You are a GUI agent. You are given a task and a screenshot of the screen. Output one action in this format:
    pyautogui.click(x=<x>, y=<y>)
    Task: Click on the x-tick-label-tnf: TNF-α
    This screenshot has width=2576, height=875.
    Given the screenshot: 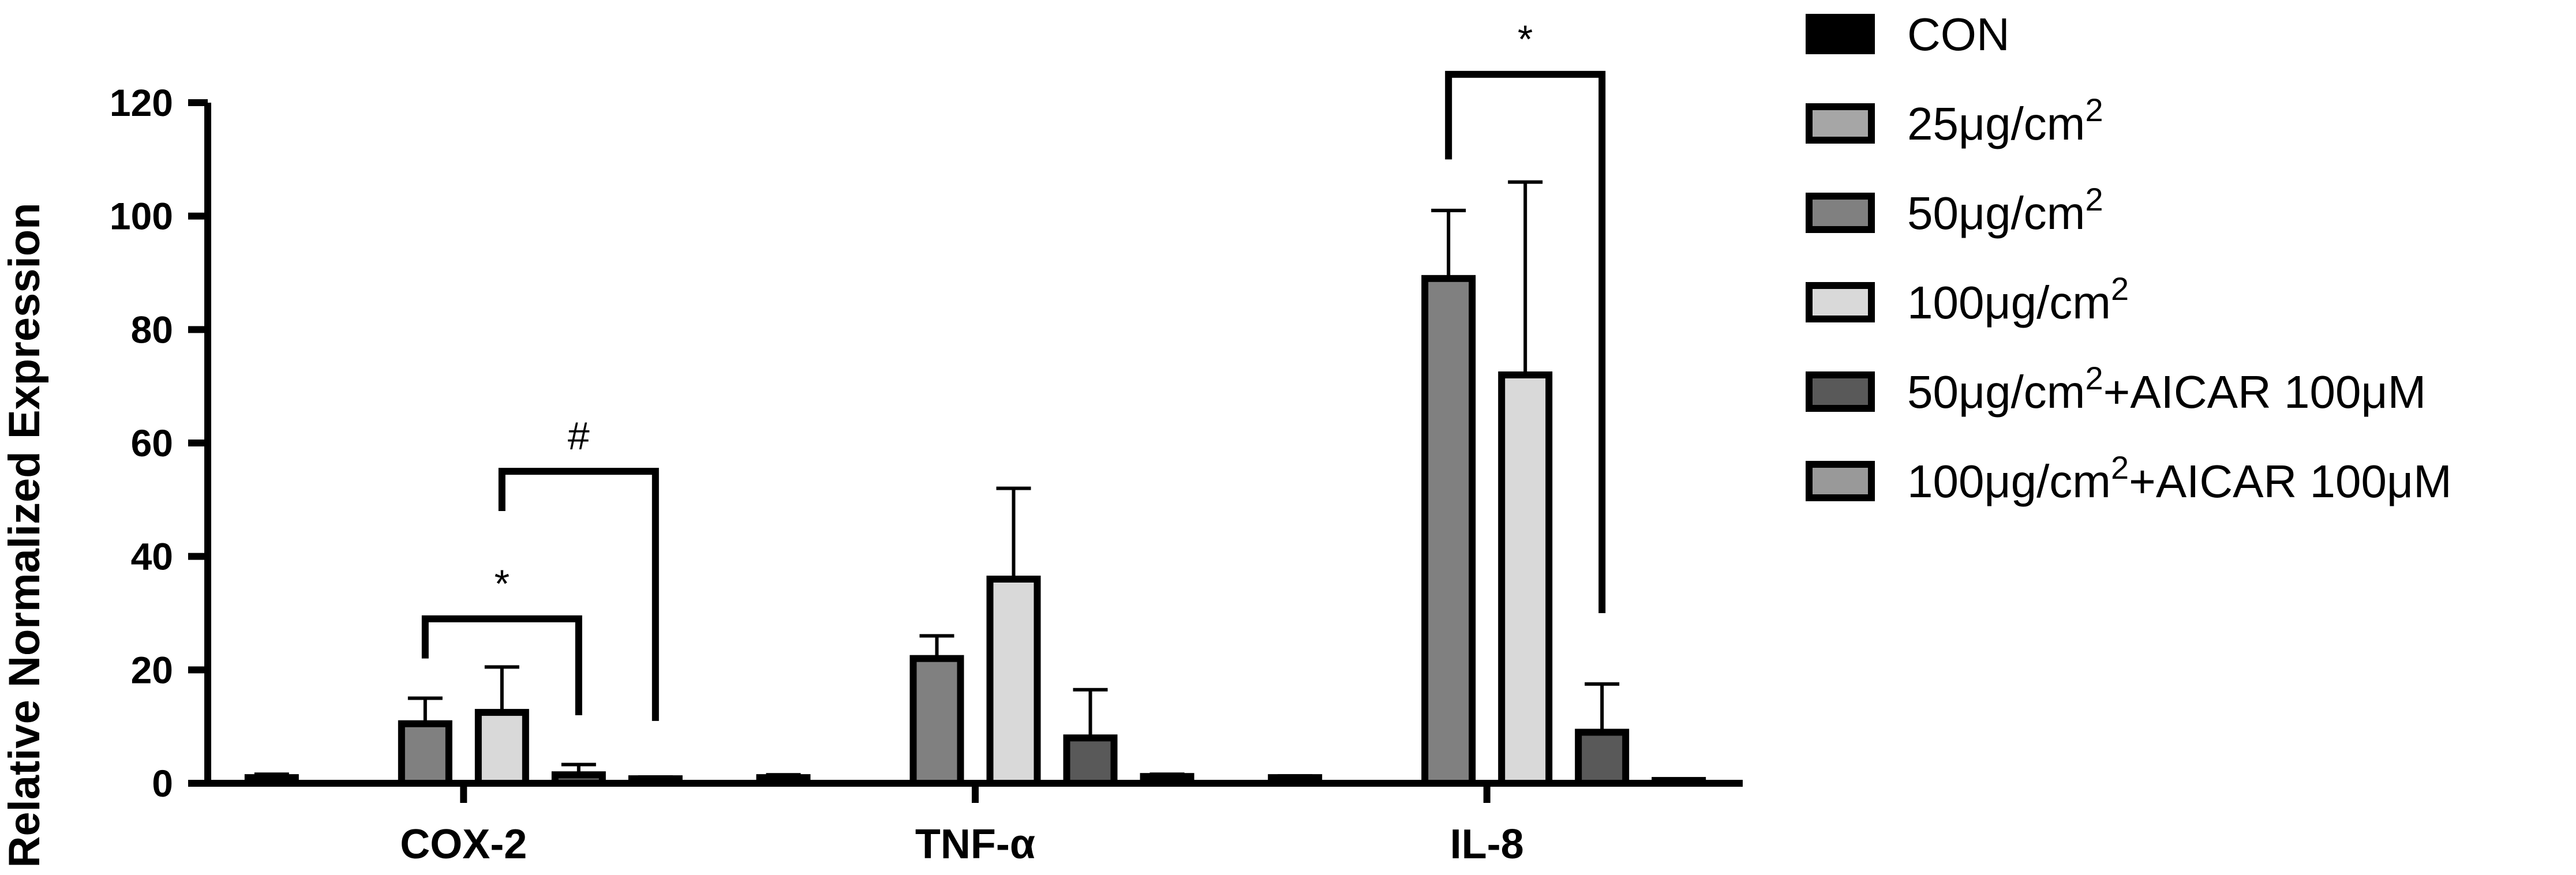 What is the action you would take?
    pyautogui.click(x=975, y=844)
    